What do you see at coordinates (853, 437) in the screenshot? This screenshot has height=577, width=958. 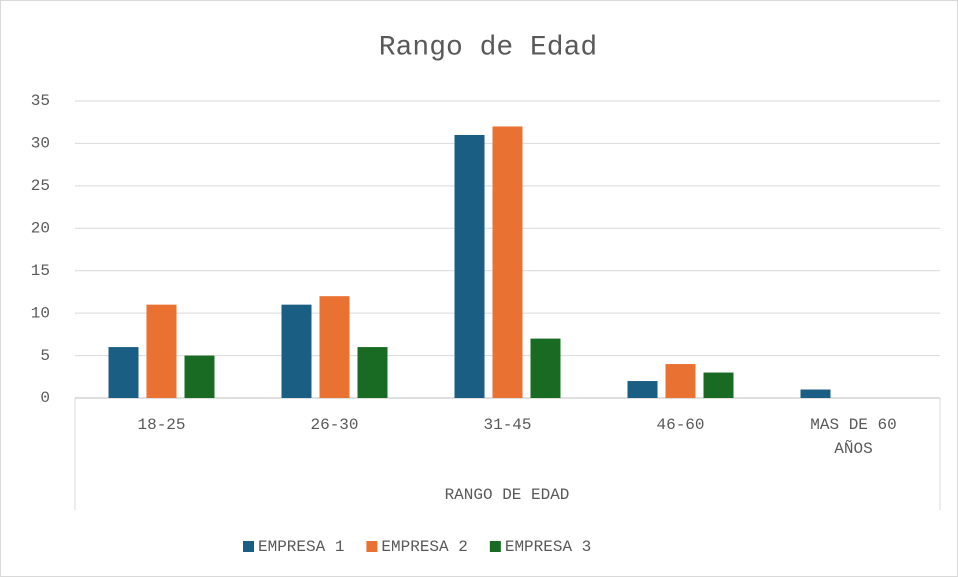 I see `x-tick-label: MAS DE 60 AÑOS` at bounding box center [853, 437].